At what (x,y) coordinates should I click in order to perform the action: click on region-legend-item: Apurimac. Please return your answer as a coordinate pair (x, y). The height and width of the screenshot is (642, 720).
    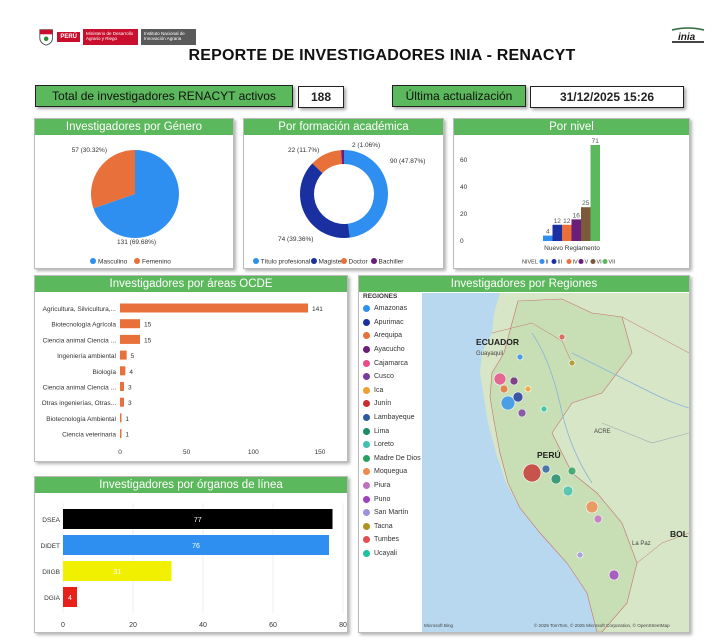
    Looking at the image, I should click on (393, 323).